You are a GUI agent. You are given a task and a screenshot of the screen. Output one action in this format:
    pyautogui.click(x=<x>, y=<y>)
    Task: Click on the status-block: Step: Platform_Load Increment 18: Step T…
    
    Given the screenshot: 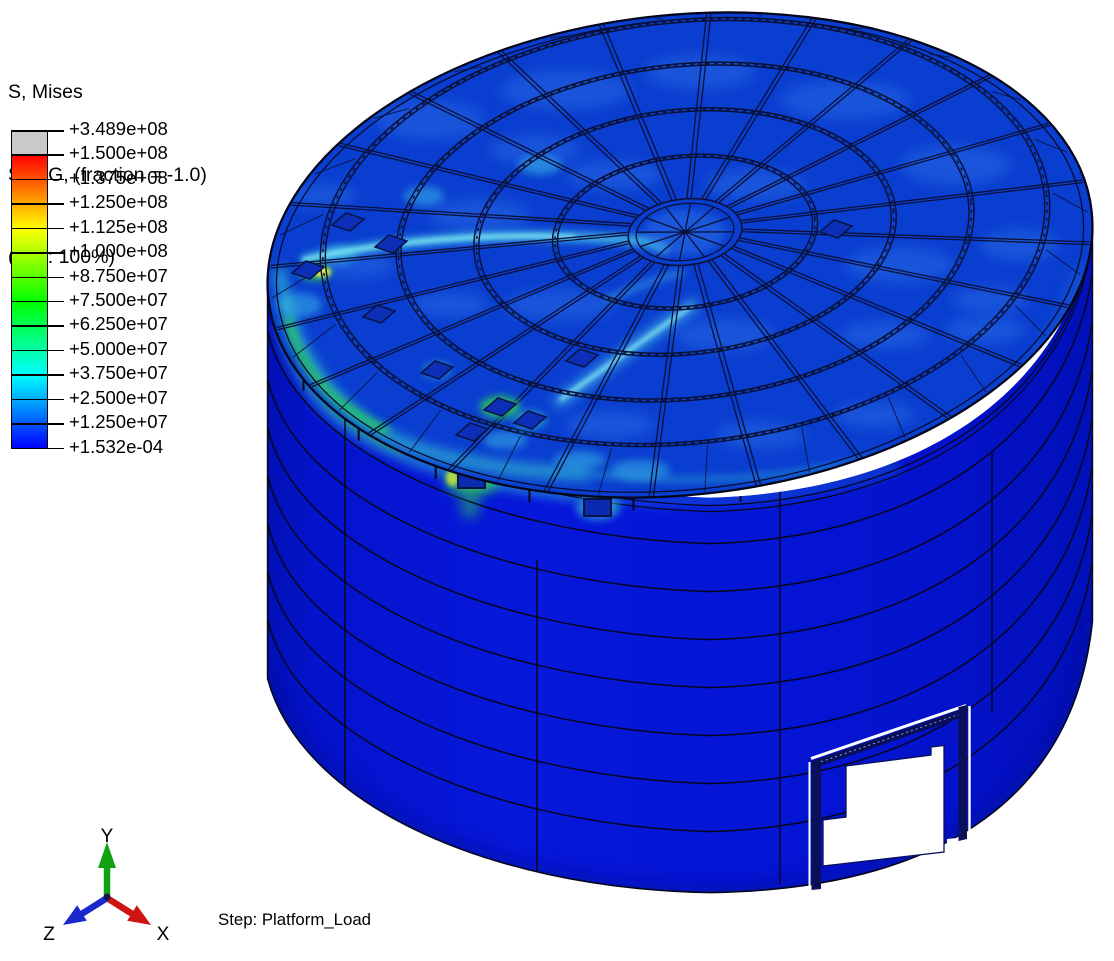 What is the action you would take?
    pyautogui.click(x=432, y=915)
    